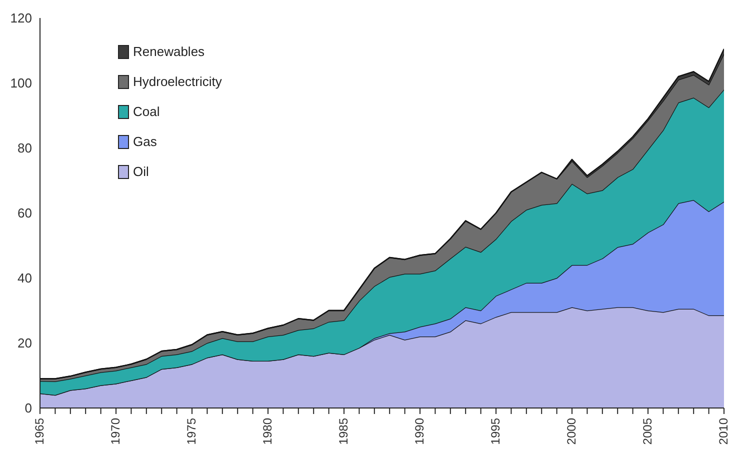 The height and width of the screenshot is (468, 740). What do you see at coordinates (191, 431) in the screenshot?
I see `x-tick-label: 1975` at bounding box center [191, 431].